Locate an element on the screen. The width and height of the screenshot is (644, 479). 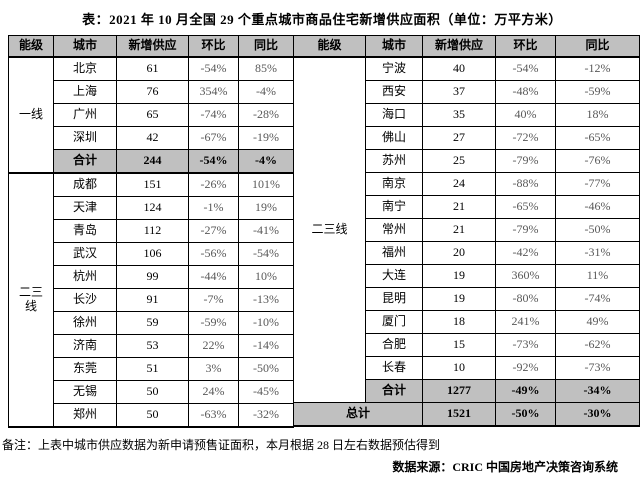
city-cell: 杭州 is located at coordinates (85, 277).